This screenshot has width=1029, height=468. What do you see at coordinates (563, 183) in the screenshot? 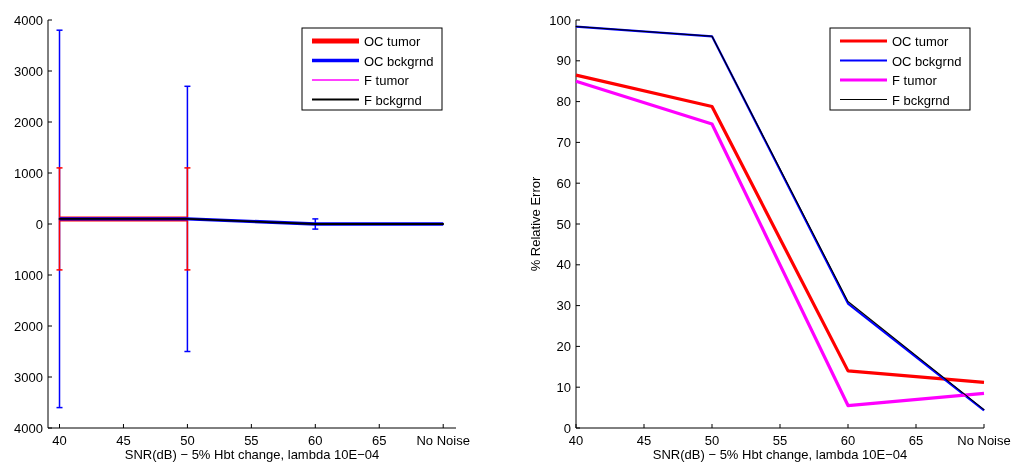
I see `y-tick-label: 60` at bounding box center [563, 183].